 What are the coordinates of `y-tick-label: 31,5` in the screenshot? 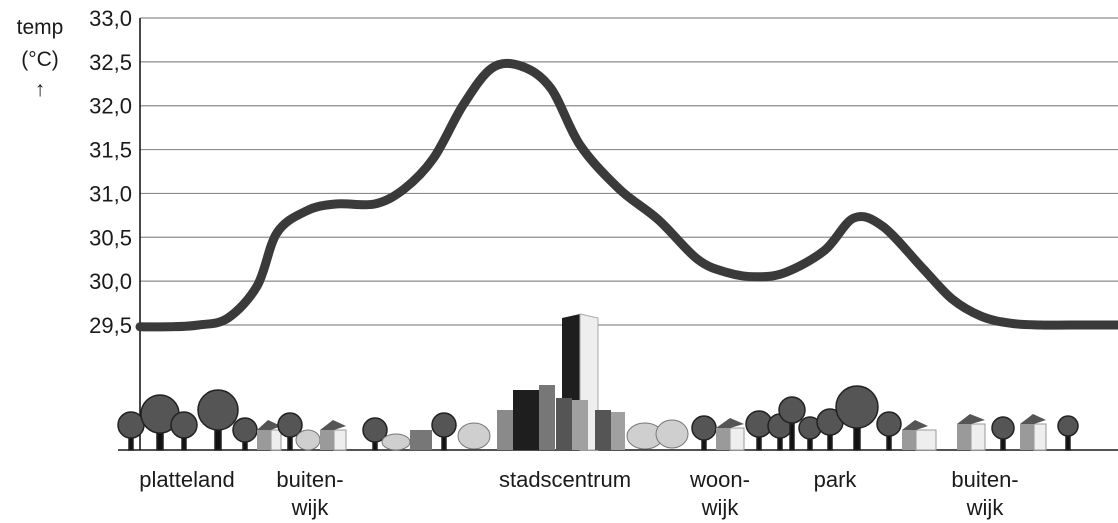 It's located at (110, 150).